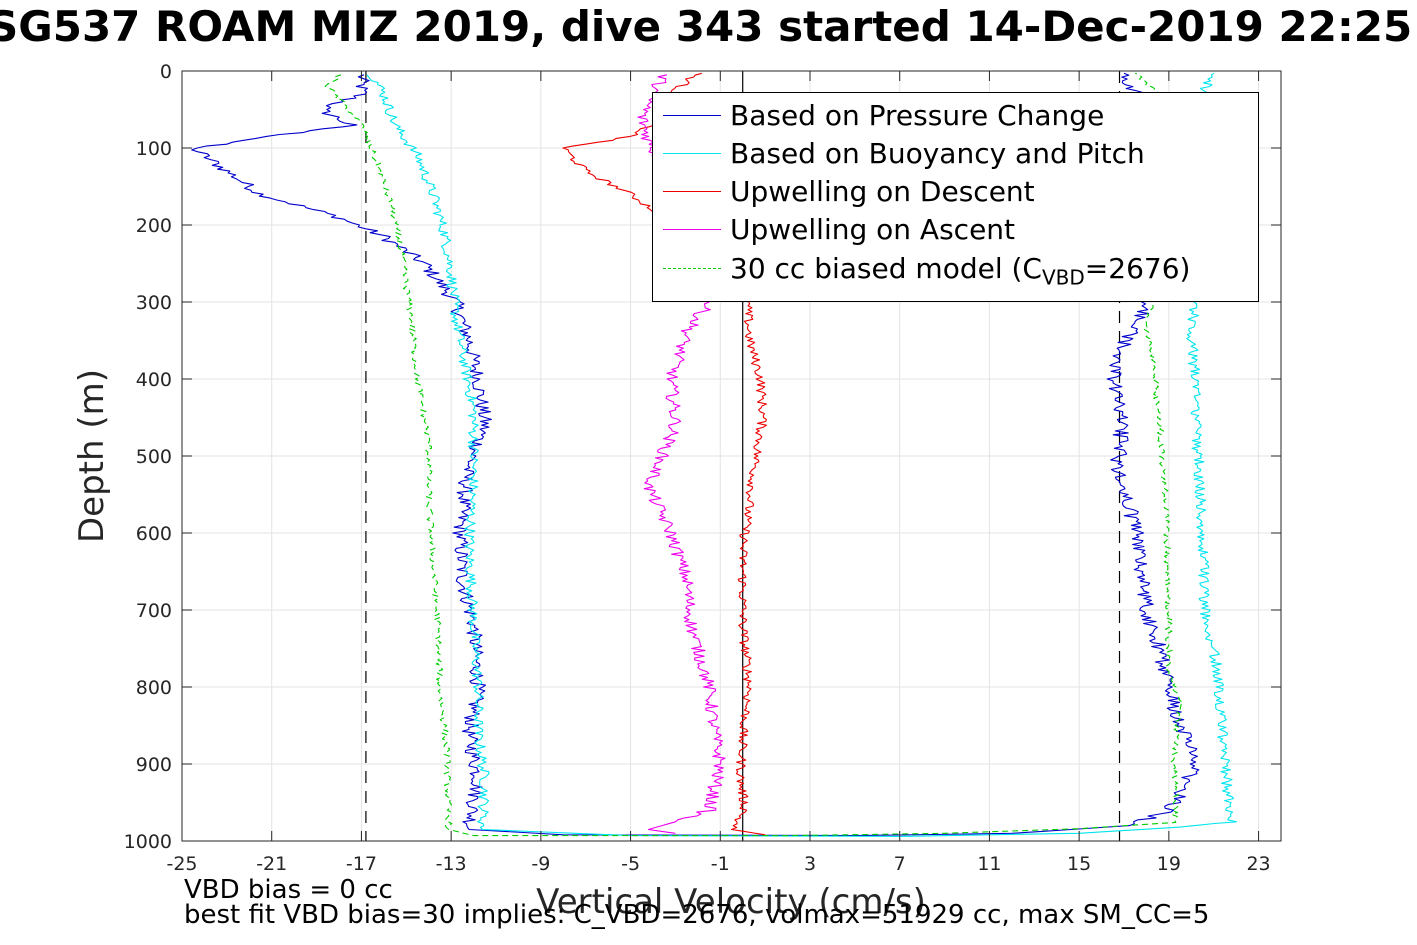  I want to click on y-tick-label: 900, so click(154, 765).